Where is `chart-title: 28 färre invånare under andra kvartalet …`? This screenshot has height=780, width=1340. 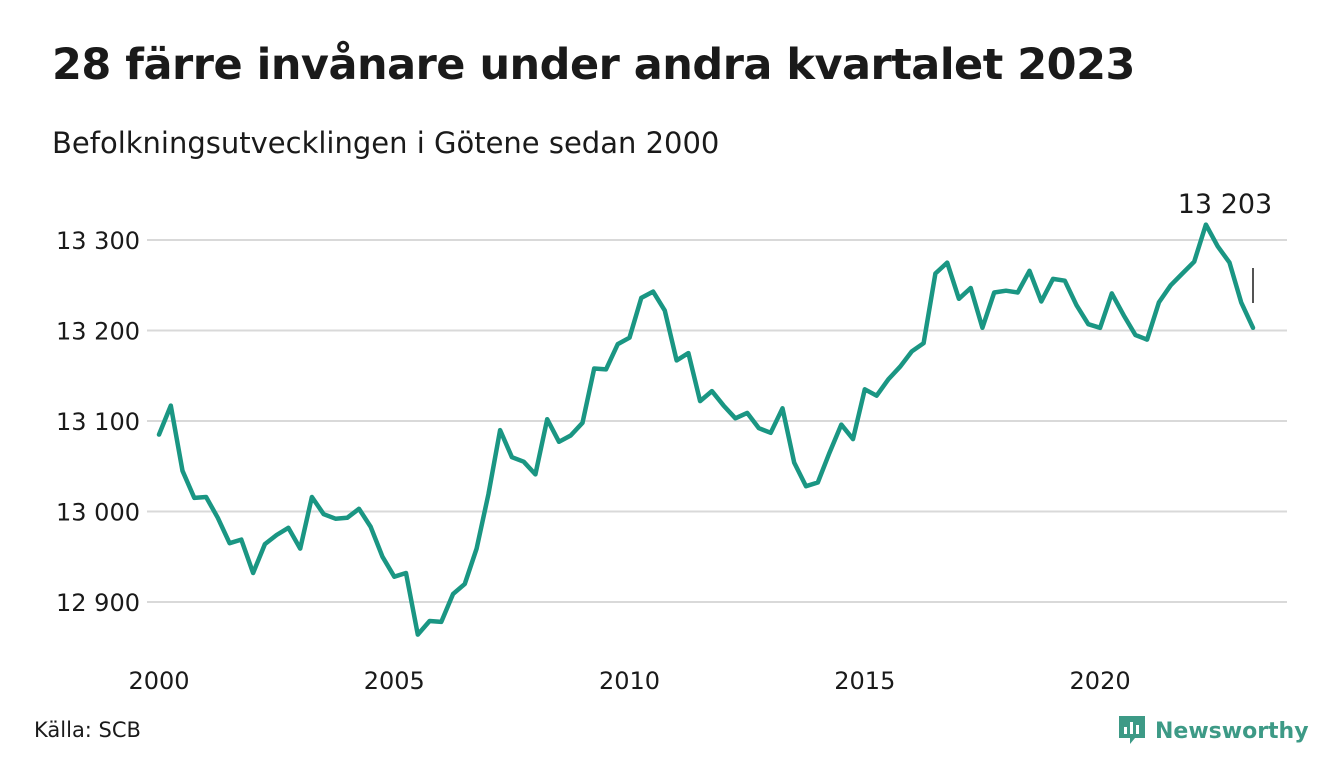
chart-title: 28 färre invånare under andra kvartalet … is located at coordinates (593, 65).